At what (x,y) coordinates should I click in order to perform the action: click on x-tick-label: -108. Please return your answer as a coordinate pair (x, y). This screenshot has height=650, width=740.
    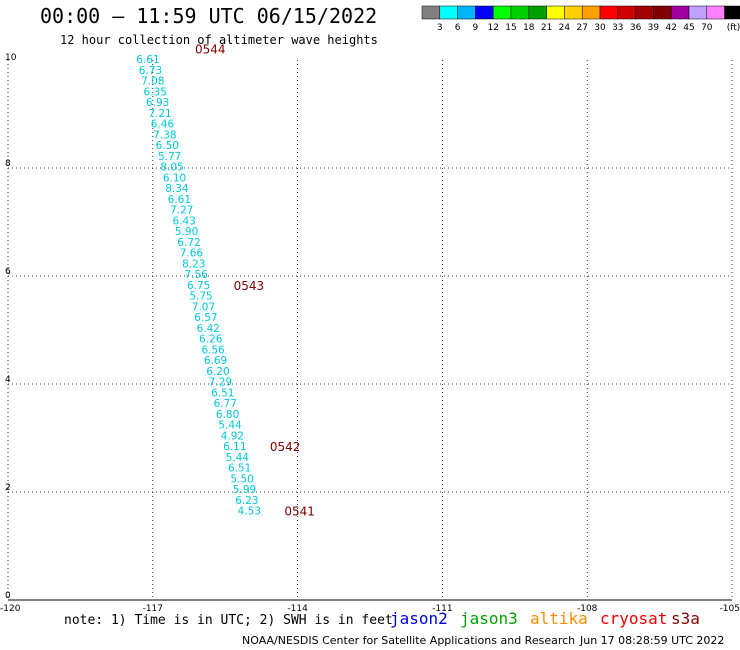
    Looking at the image, I should click on (587, 609).